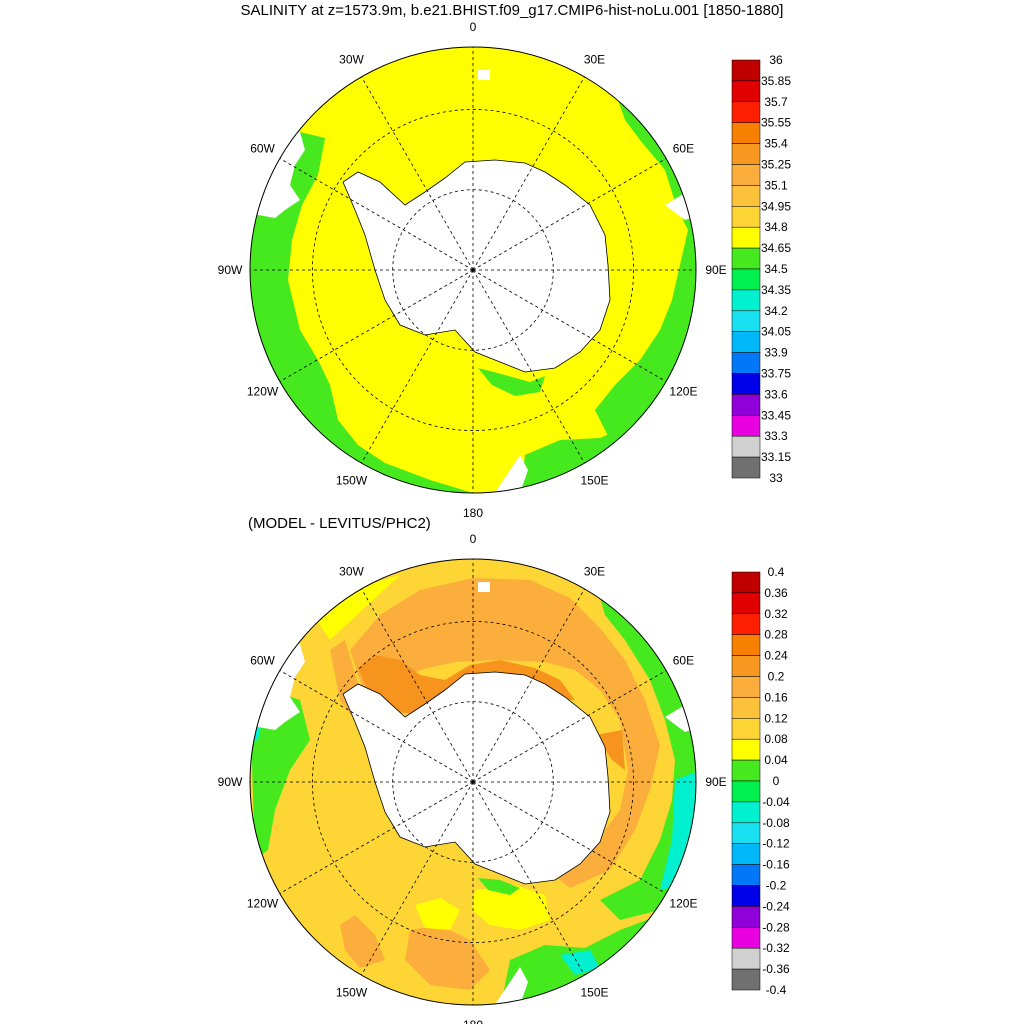 The width and height of the screenshot is (1024, 1024). I want to click on colorbar-label: 34.35, so click(776, 290).